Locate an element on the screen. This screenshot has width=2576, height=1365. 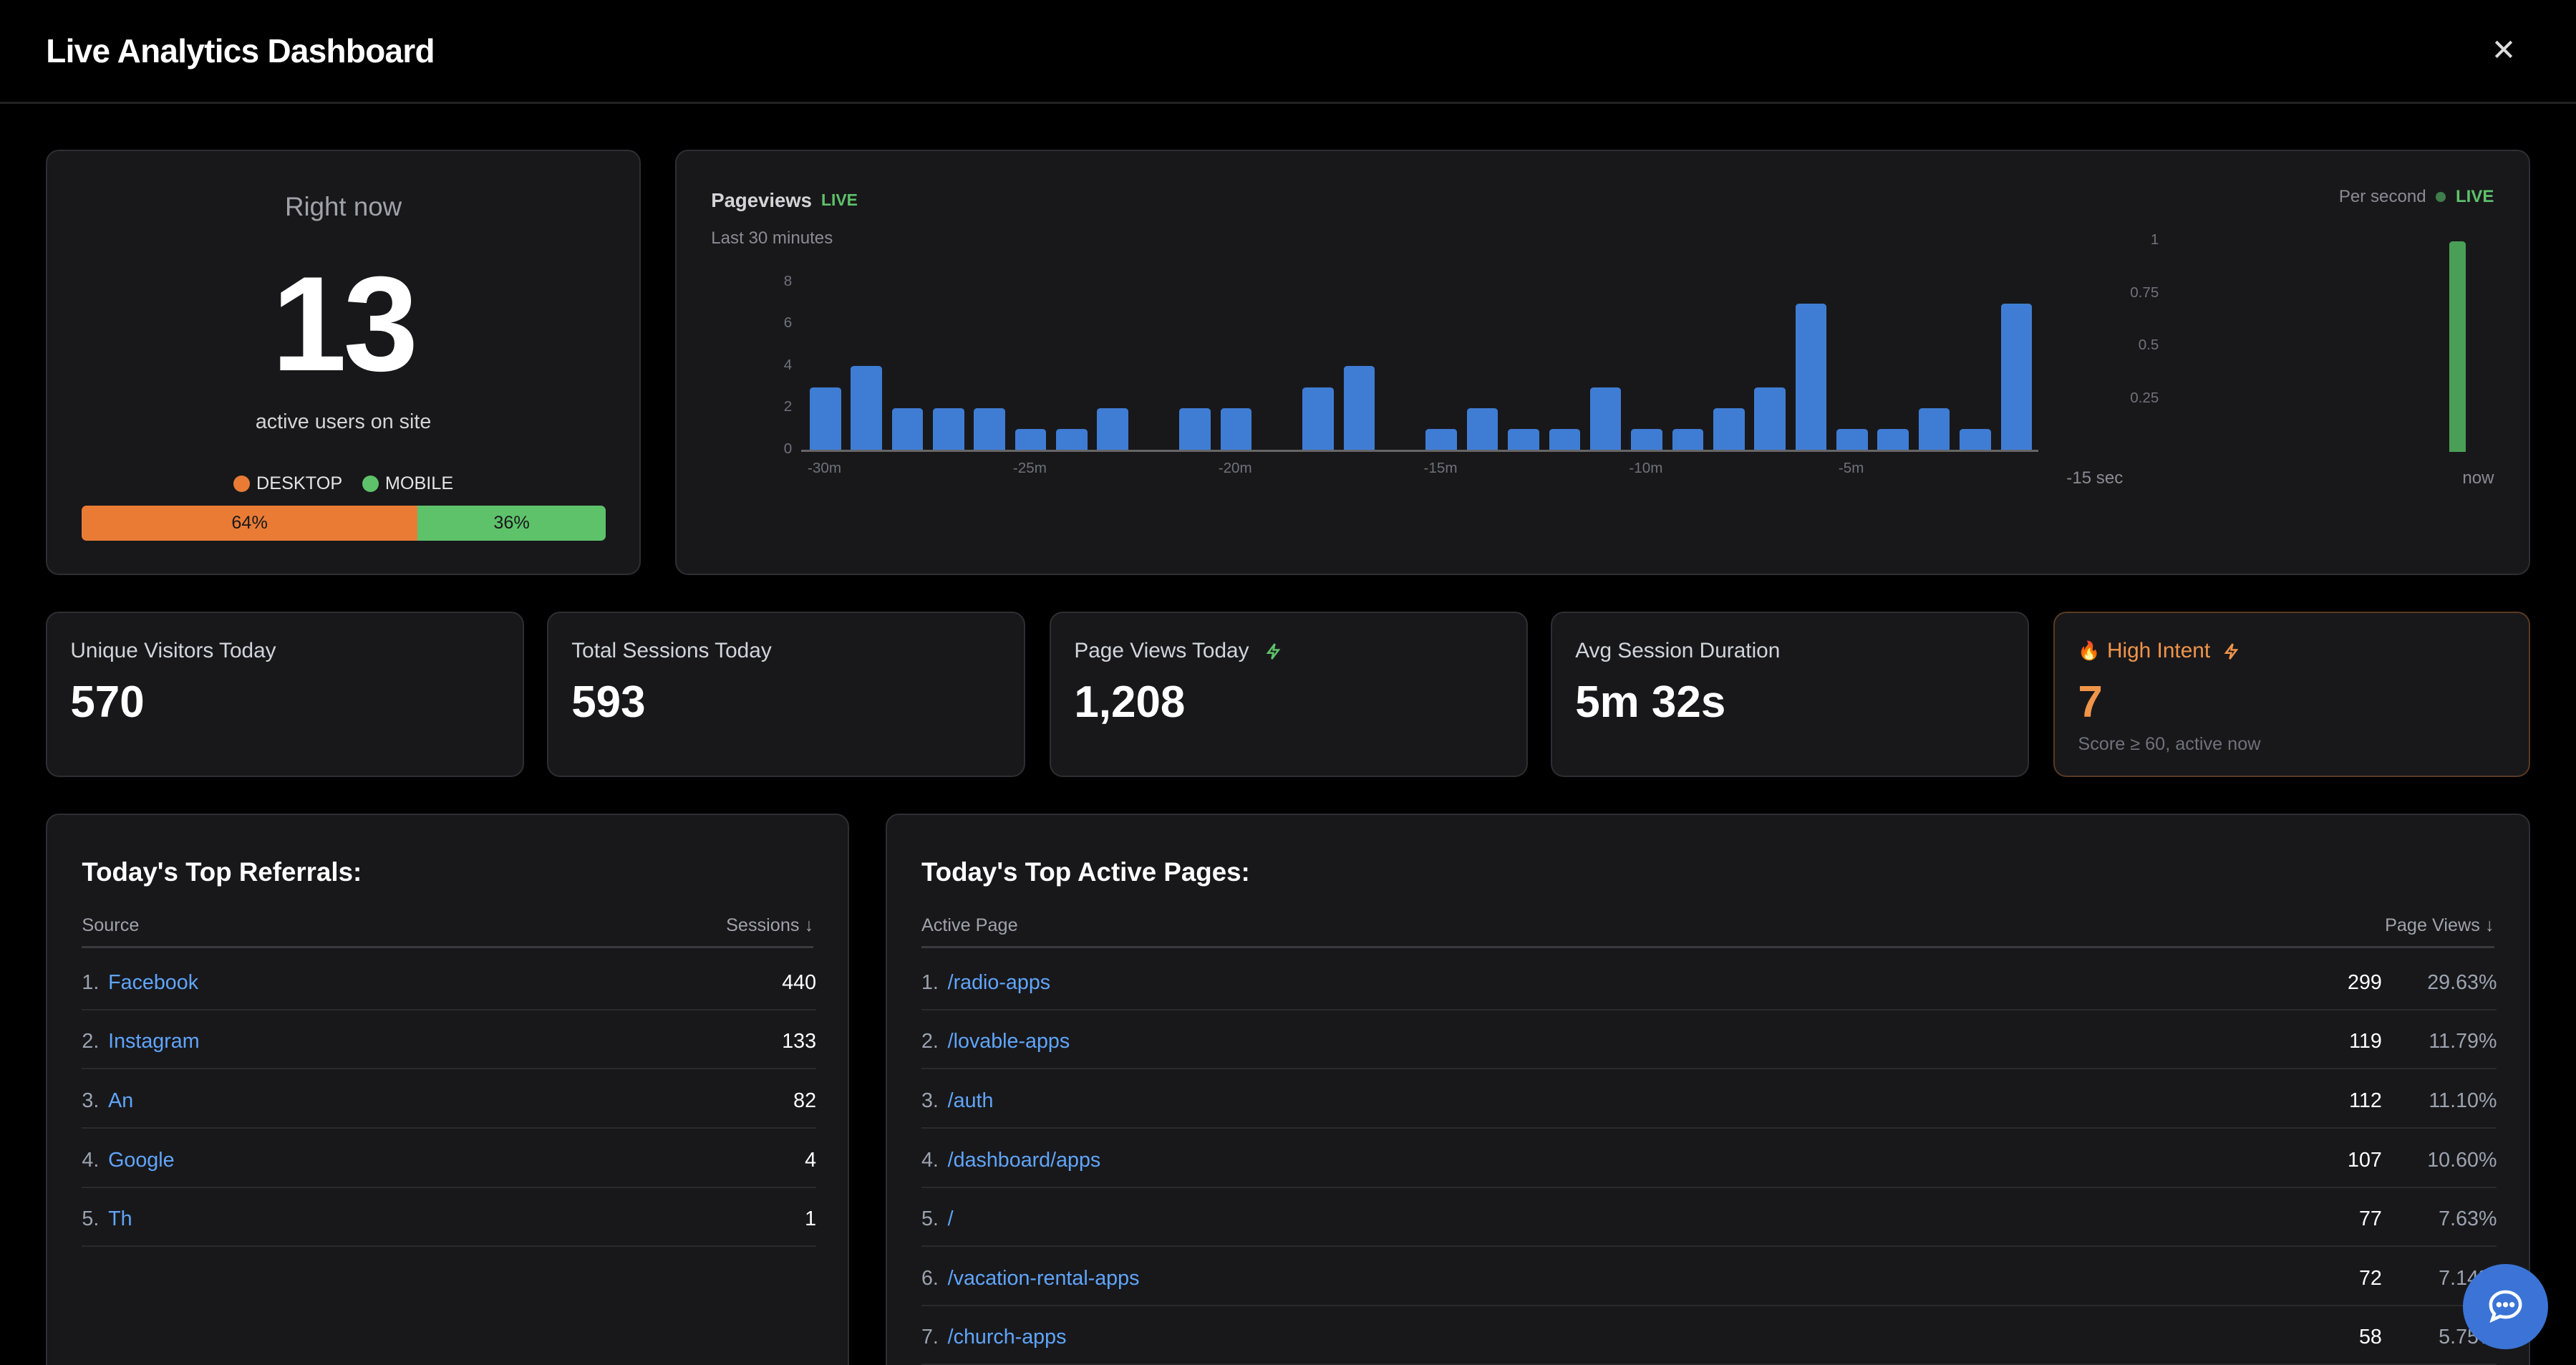
x-tick-label: -20m is located at coordinates (1235, 468).